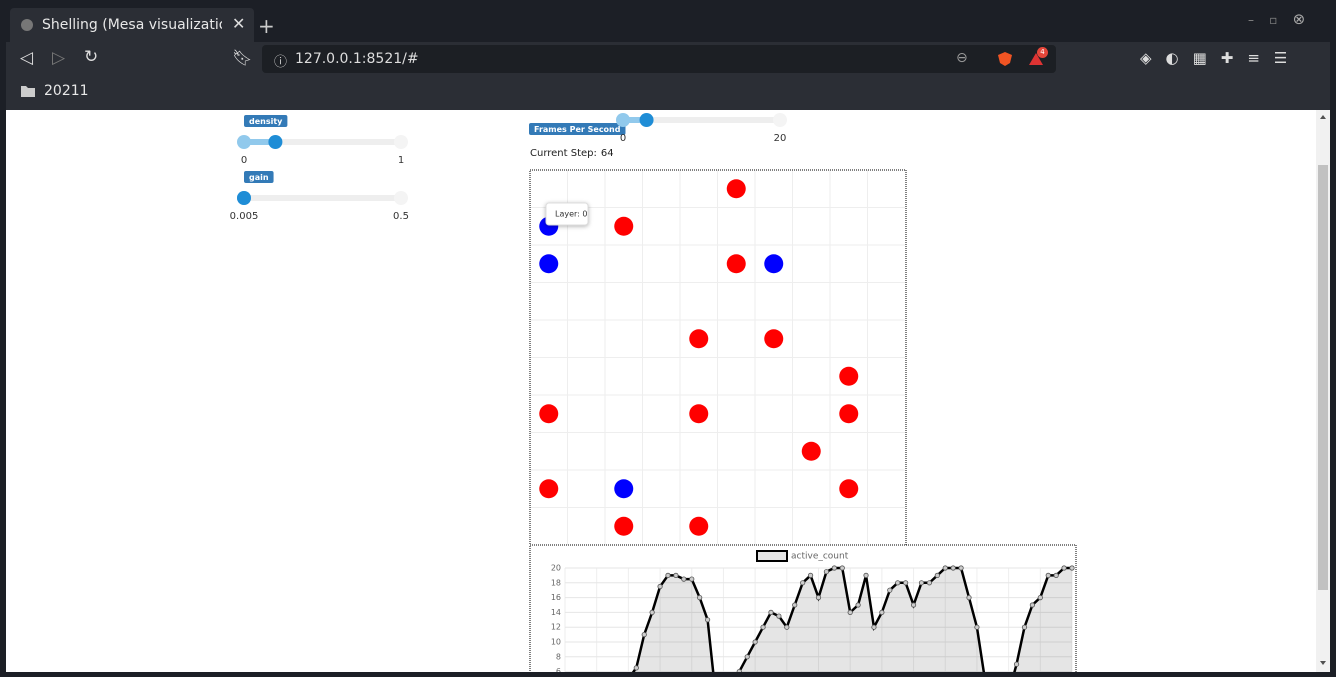  Describe the element at coordinates (1277, 19) in the screenshot. I see `window-controls: – ▫ ⊗` at that location.